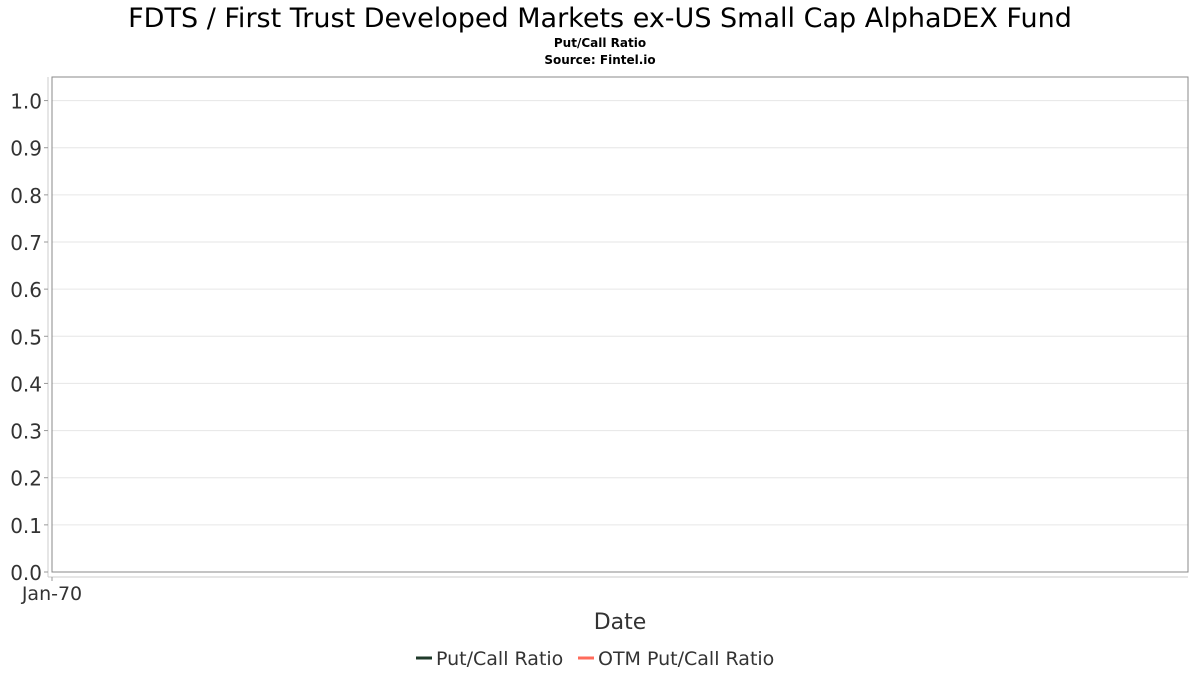 This screenshot has width=1200, height=675. Describe the element at coordinates (26, 526) in the screenshot. I see `y-tick-label: 0.1` at that location.